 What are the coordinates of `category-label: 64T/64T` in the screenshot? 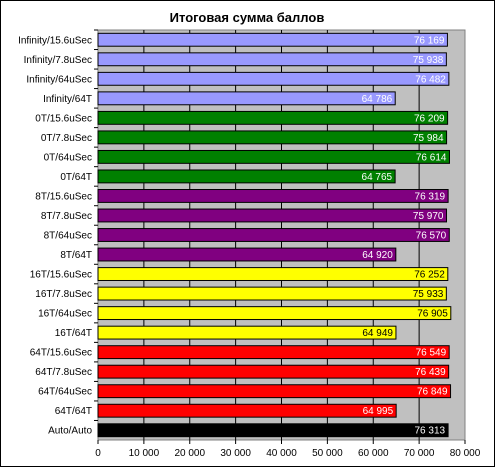 It's located at (73, 411).